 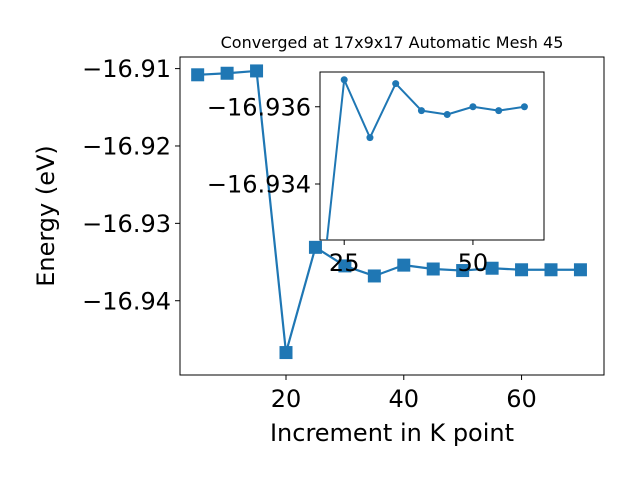 I want to click on inset-y-ticks: −16.936 −16.934, so click(x=263, y=146).